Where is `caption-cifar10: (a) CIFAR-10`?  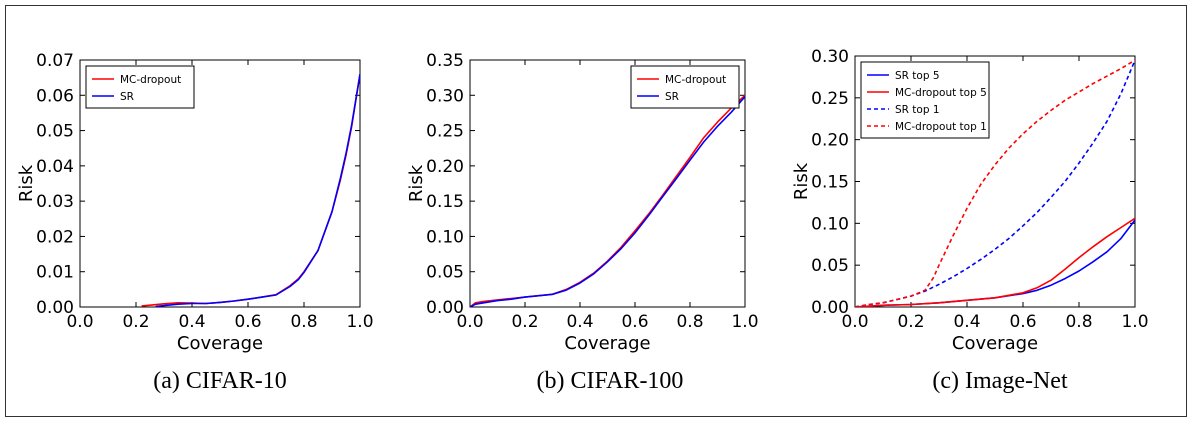 caption-cifar10: (a) CIFAR-10 is located at coordinates (220, 381).